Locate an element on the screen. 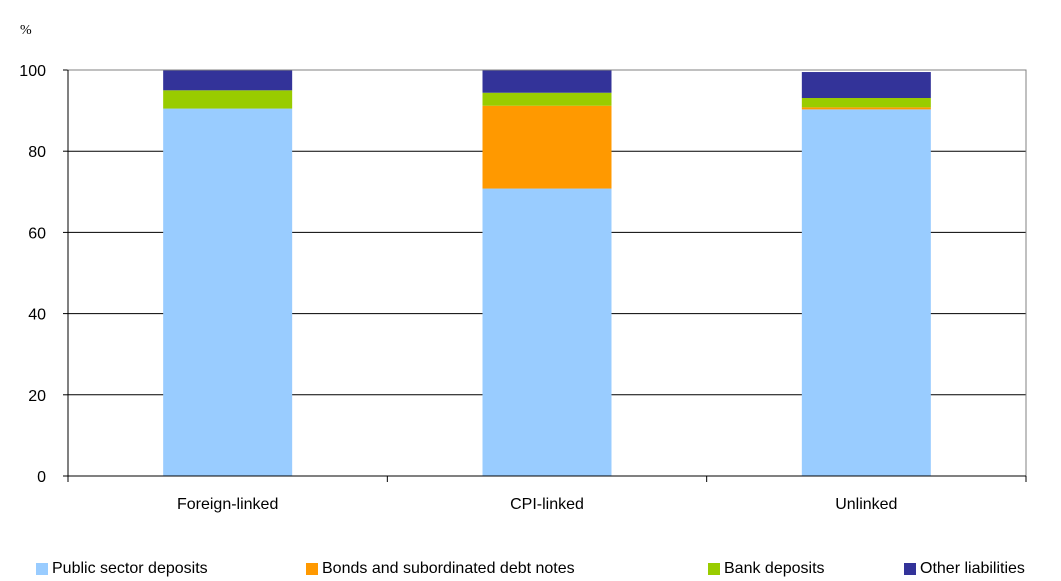 The height and width of the screenshot is (581, 1061). legend-item: Bonds and subordinated debt notes is located at coordinates (440, 569).